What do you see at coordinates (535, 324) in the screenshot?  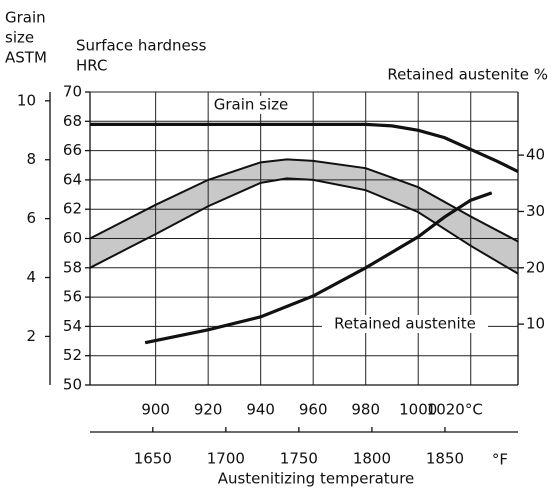 I see `y2-tick-label: 10` at bounding box center [535, 324].